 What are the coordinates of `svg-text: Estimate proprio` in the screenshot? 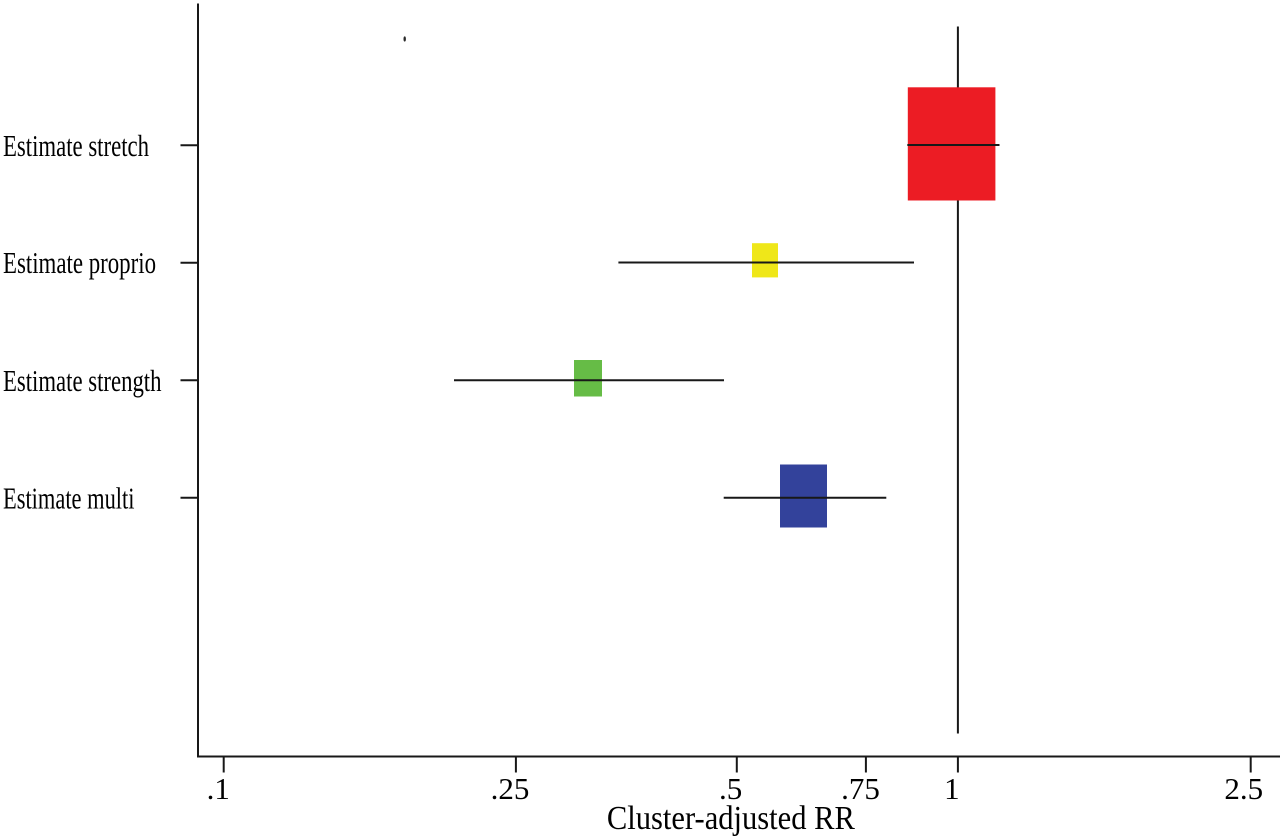 It's located at (79, 262).